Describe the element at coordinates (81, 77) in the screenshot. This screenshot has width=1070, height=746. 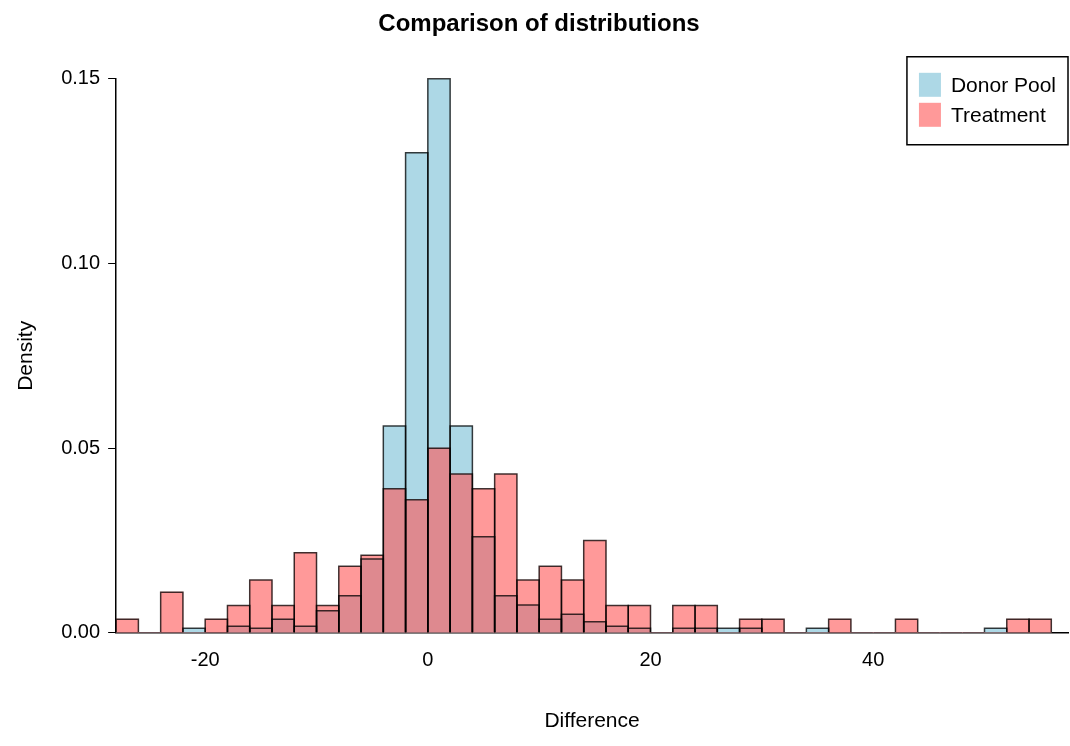
I see `y-tick-label: 0.15` at that location.